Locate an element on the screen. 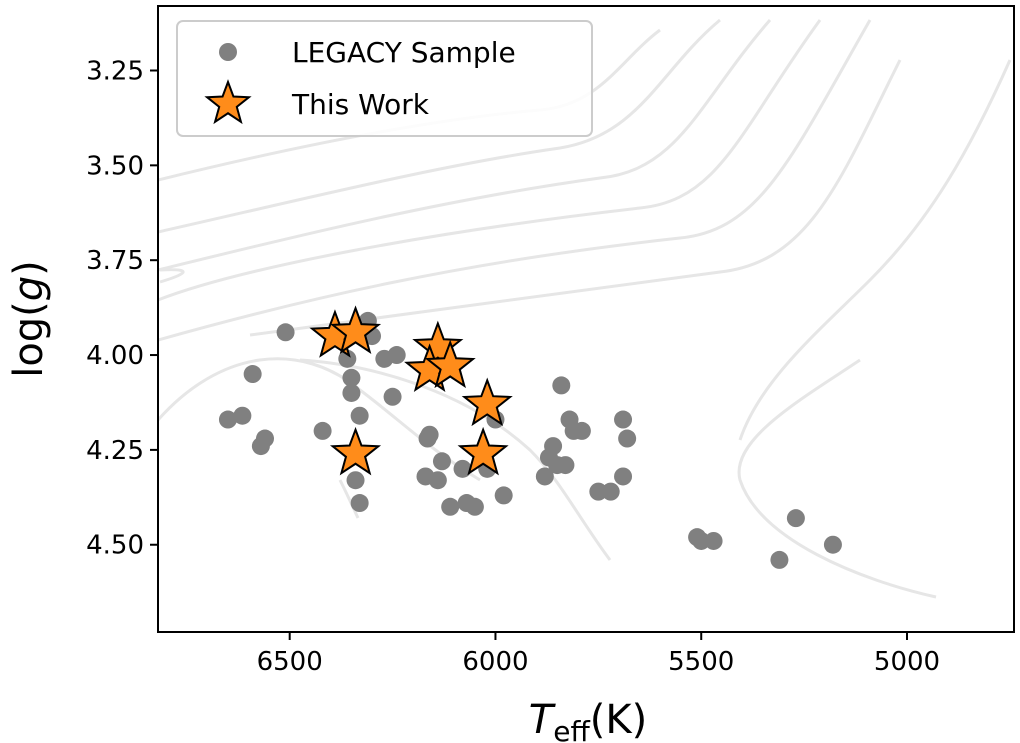  y-axis-ticks: 3.25 3.50 3.75 4.00 4.25 4.50 is located at coordinates (122, 308).